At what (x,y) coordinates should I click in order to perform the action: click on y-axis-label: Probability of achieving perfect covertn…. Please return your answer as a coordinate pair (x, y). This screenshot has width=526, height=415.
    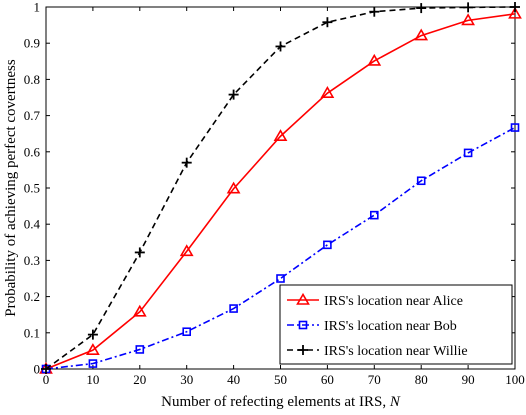
    Looking at the image, I should click on (11, 188).